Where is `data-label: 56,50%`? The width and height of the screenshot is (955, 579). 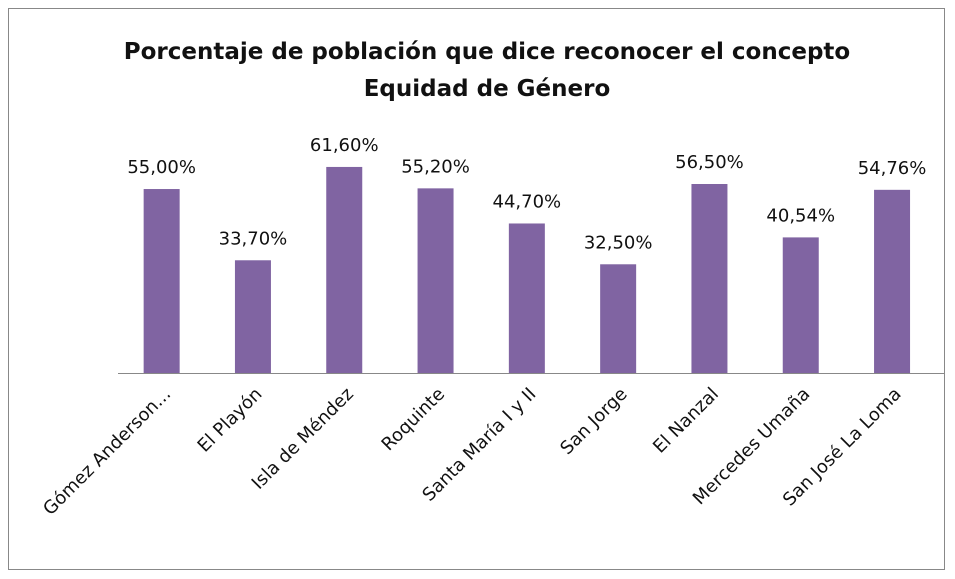
data-label: 56,50% is located at coordinates (709, 162).